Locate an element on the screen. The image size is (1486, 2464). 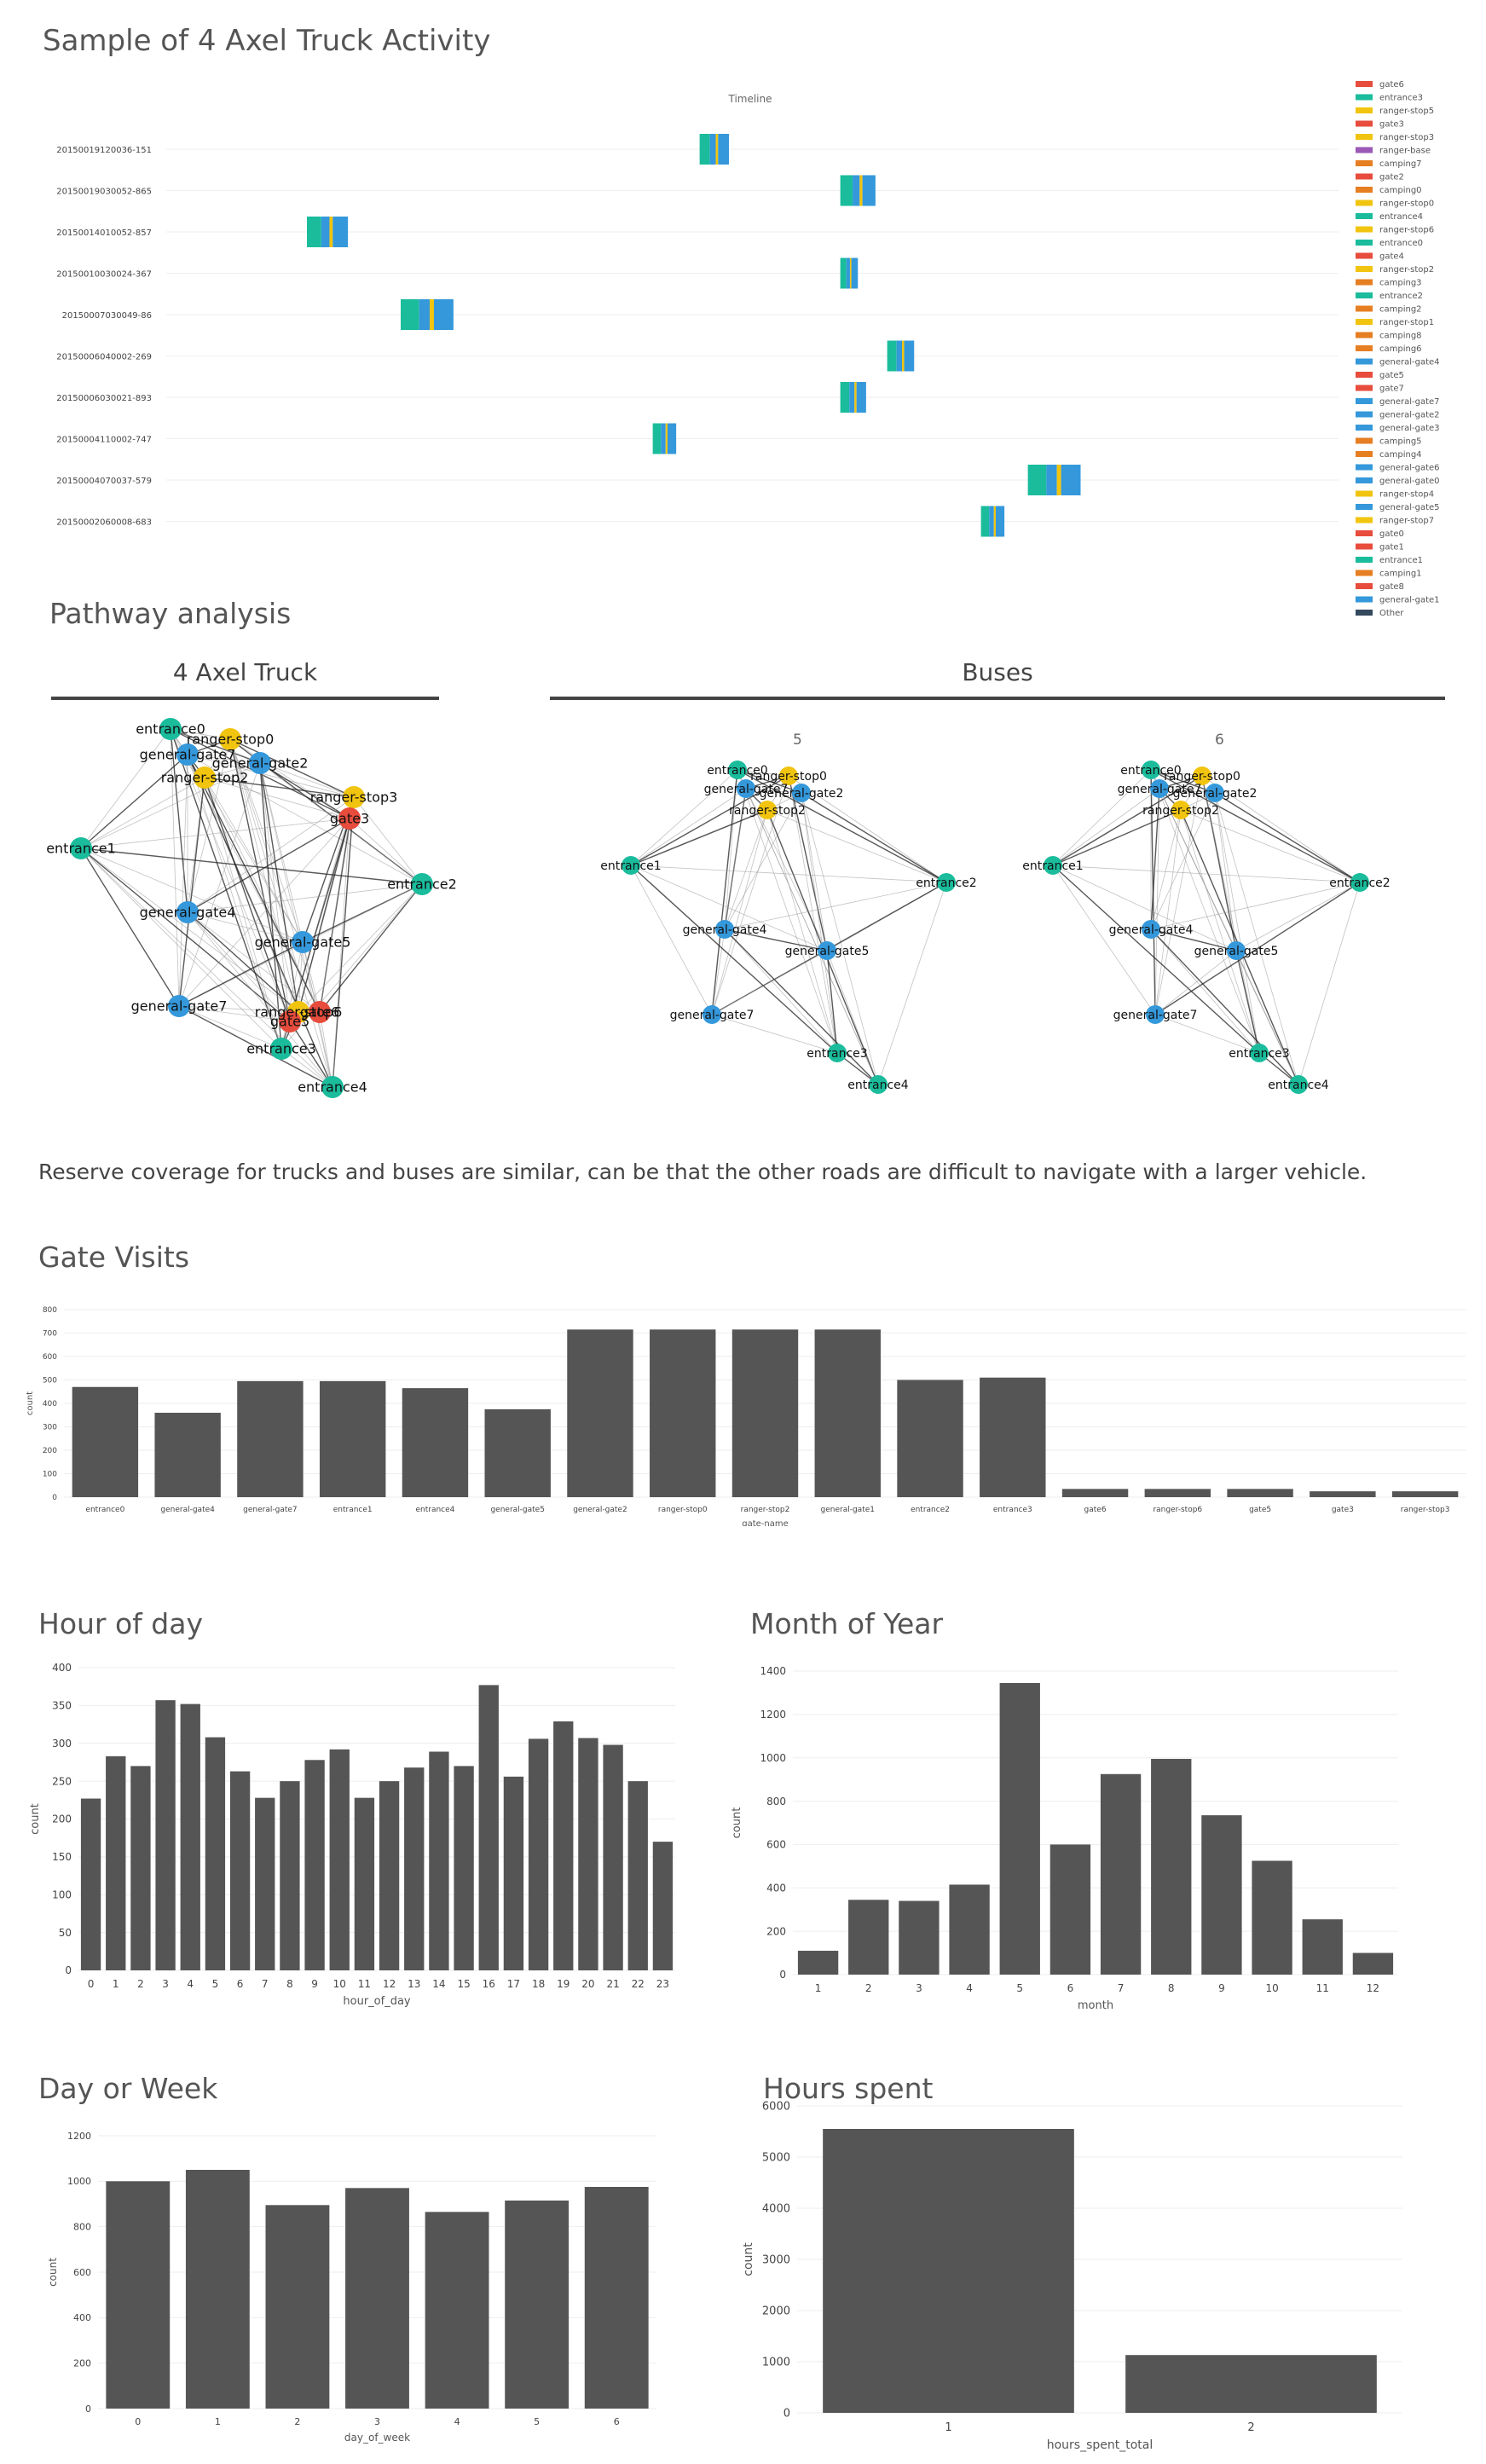
x-tick-label: gate6 is located at coordinates (1095, 1510).